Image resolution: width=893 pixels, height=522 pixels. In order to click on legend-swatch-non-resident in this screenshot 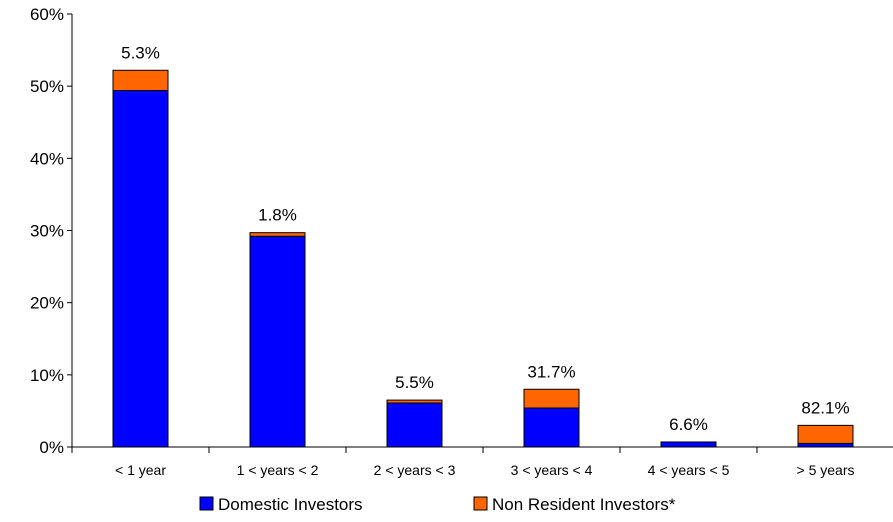, I will do `click(480, 503)`.